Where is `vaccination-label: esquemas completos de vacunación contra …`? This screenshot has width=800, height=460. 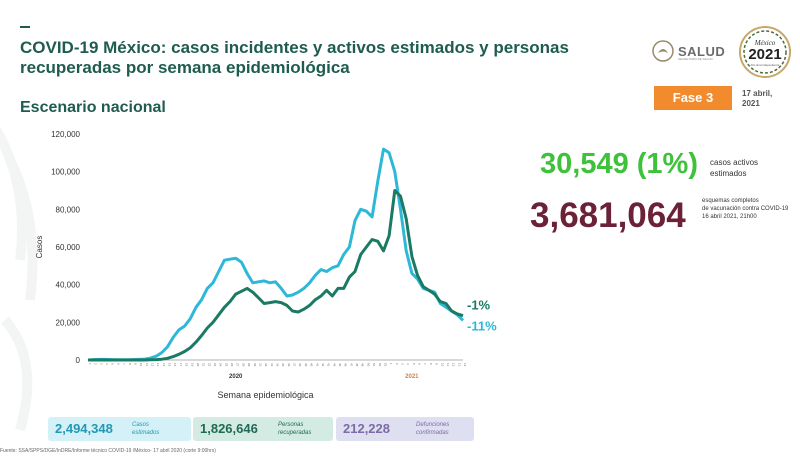
vaccination-label: esquemas completos de vacunación contra … is located at coordinates (749, 209).